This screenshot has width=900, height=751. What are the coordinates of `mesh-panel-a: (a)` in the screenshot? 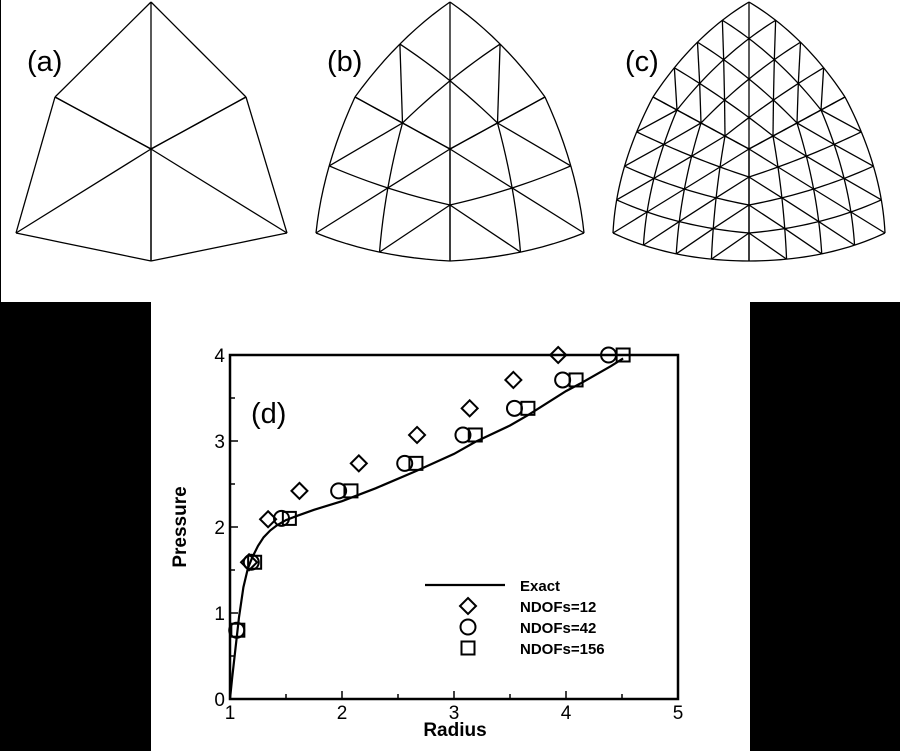 It's located at (151, 131).